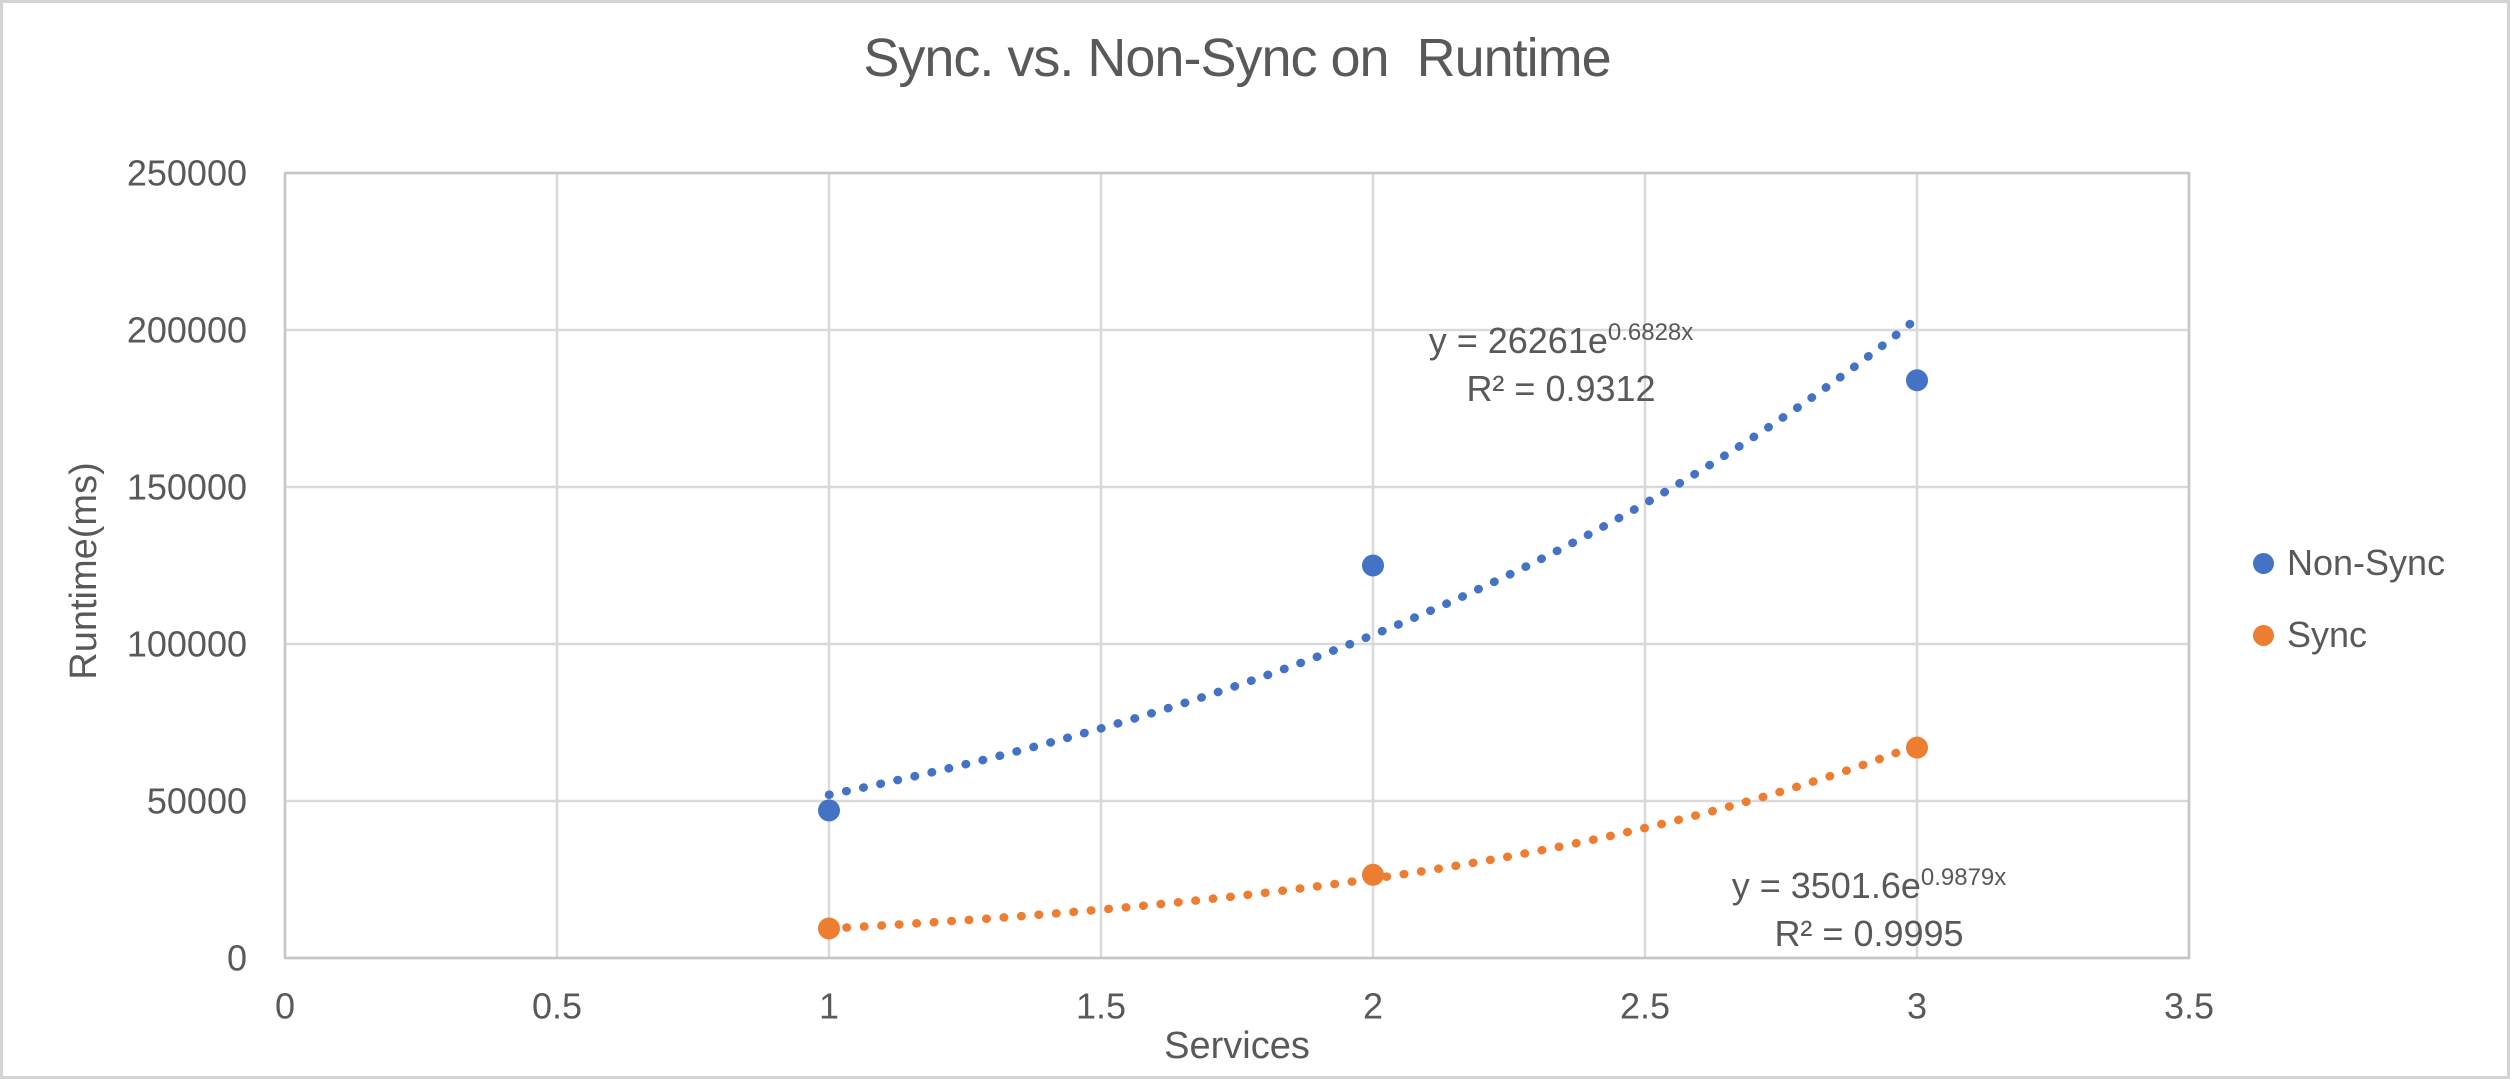 The height and width of the screenshot is (1082, 2510). I want to click on r-squared-sync: R² = 0.9995, so click(1869, 933).